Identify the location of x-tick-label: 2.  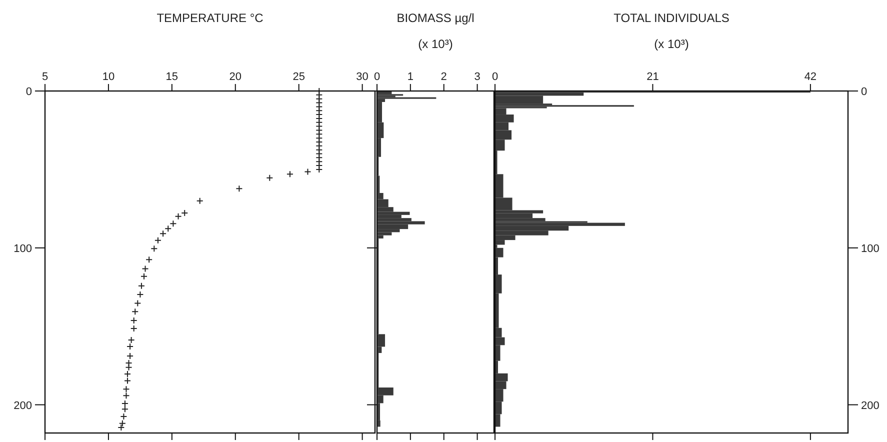
(443, 77).